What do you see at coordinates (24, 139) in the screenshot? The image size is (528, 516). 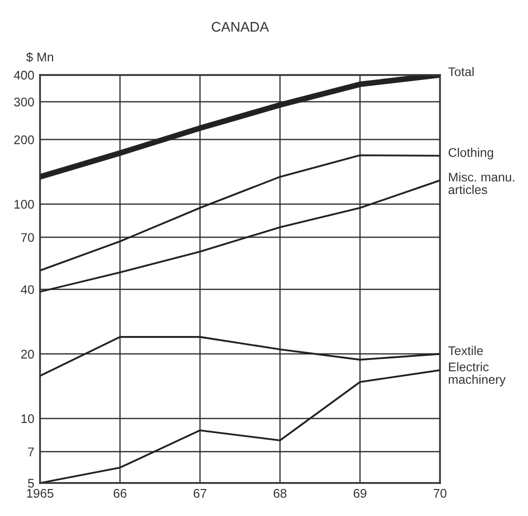 I see `y-tick-label: 200` at bounding box center [24, 139].